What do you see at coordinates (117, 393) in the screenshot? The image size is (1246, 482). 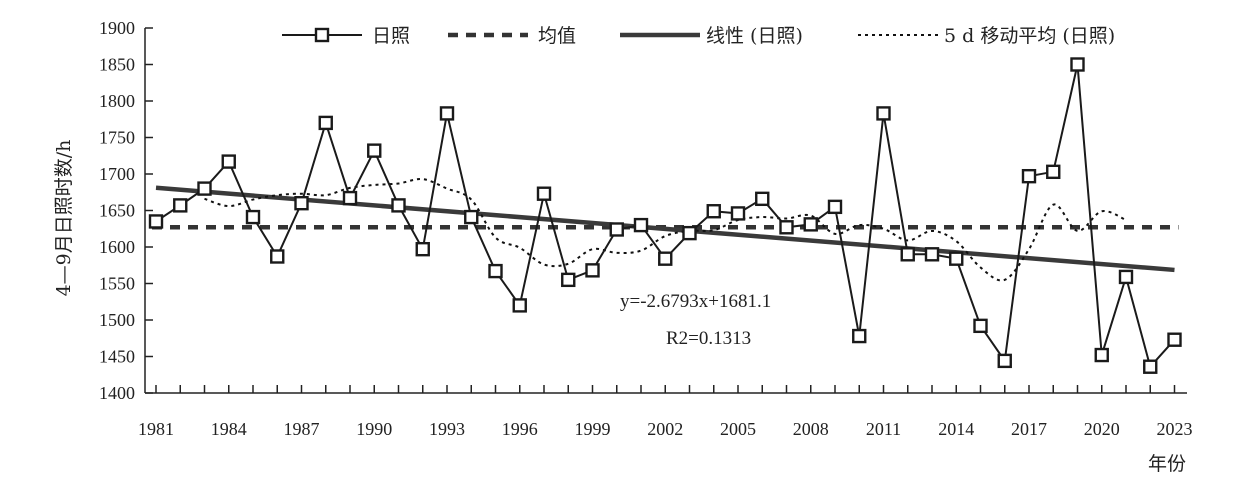 I see `y-tick-label: 1400` at bounding box center [117, 393].